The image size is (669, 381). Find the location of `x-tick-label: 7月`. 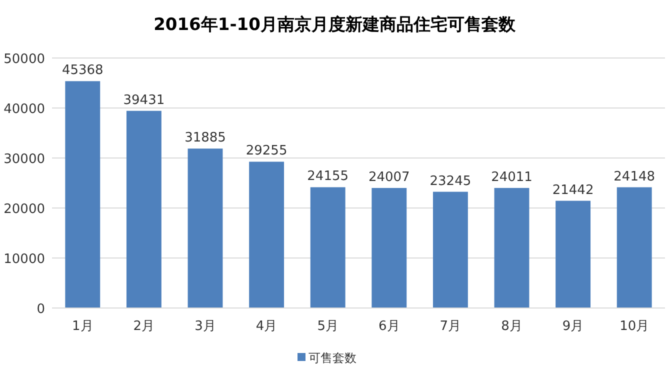

x-tick-label: 7月 is located at coordinates (451, 326).